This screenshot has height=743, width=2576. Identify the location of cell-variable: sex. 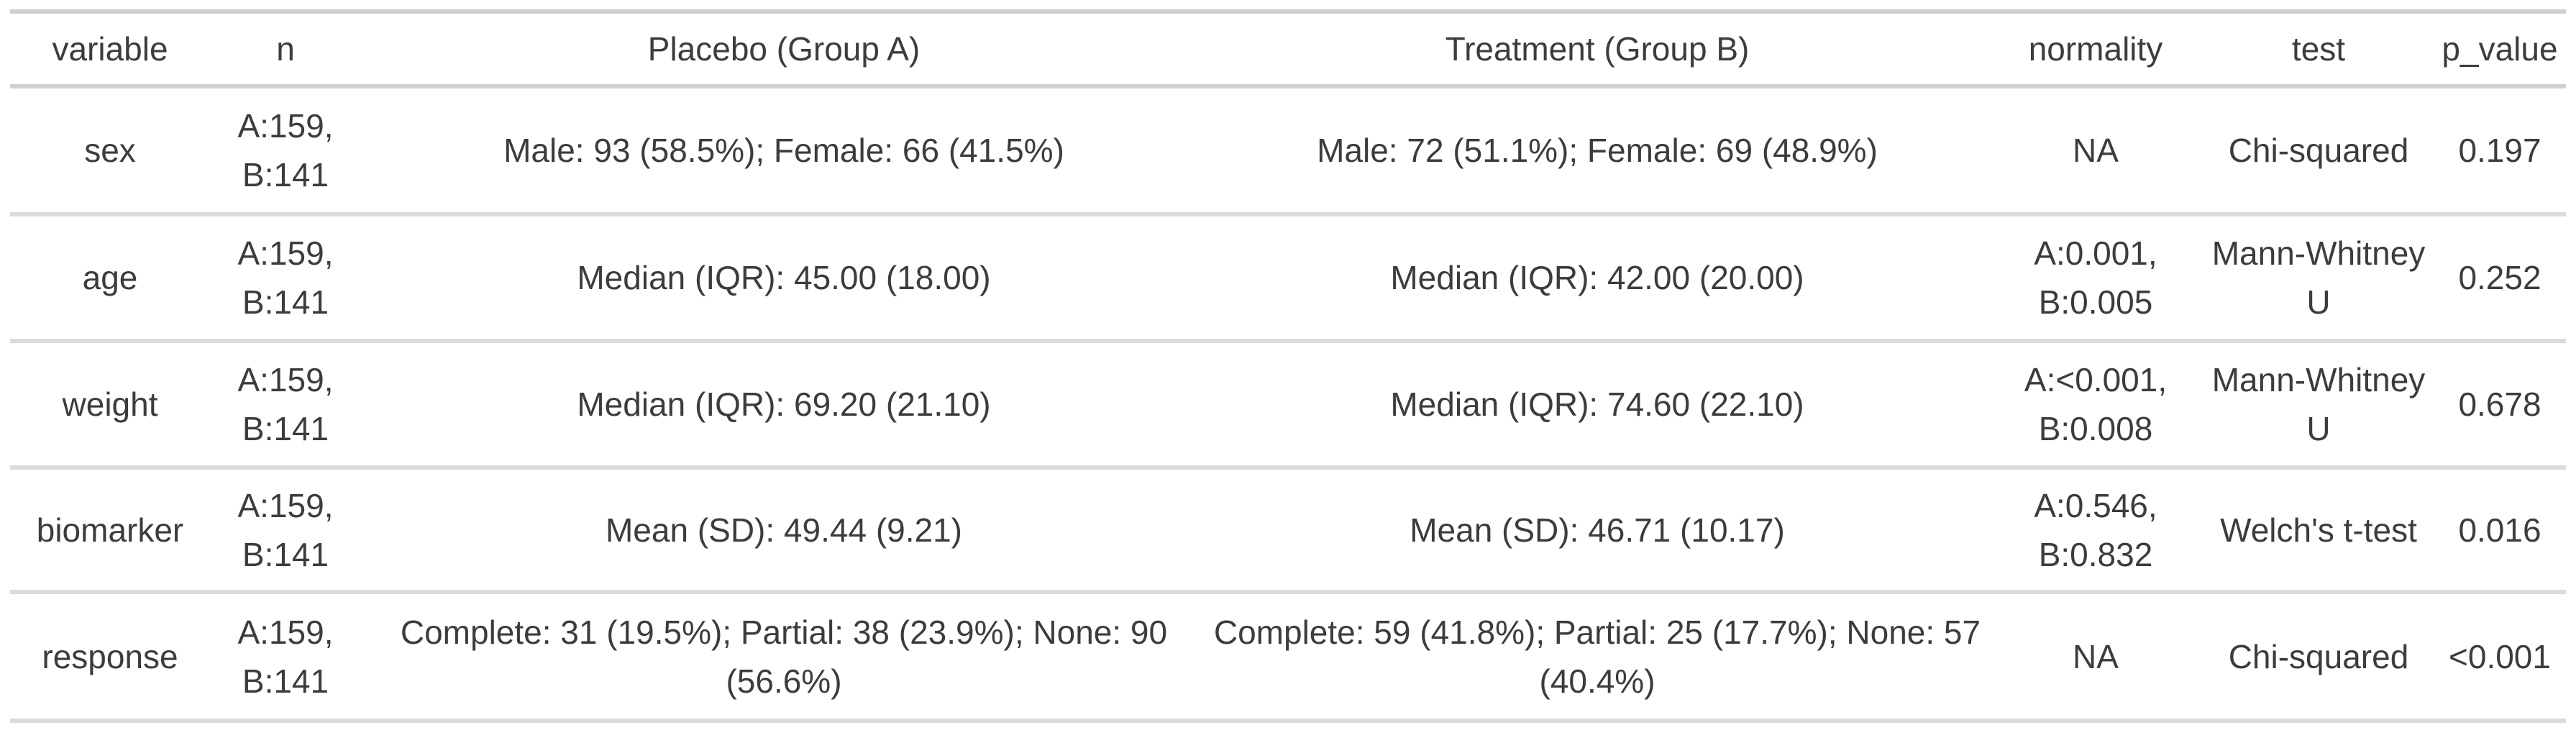
(110, 150).